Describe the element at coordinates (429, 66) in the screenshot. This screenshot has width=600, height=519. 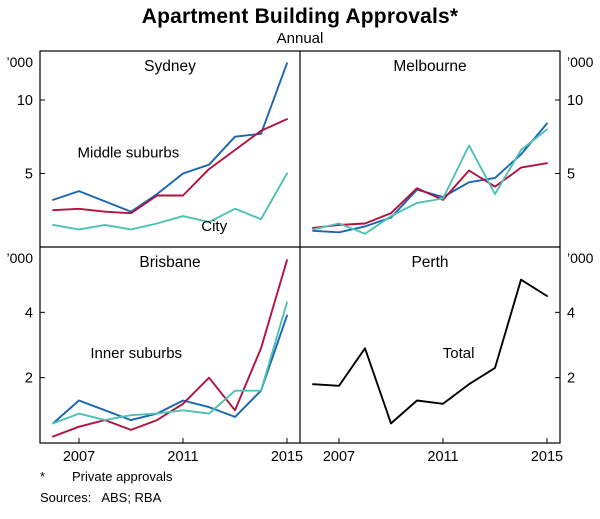
I see `panel-title: Melbourne` at that location.